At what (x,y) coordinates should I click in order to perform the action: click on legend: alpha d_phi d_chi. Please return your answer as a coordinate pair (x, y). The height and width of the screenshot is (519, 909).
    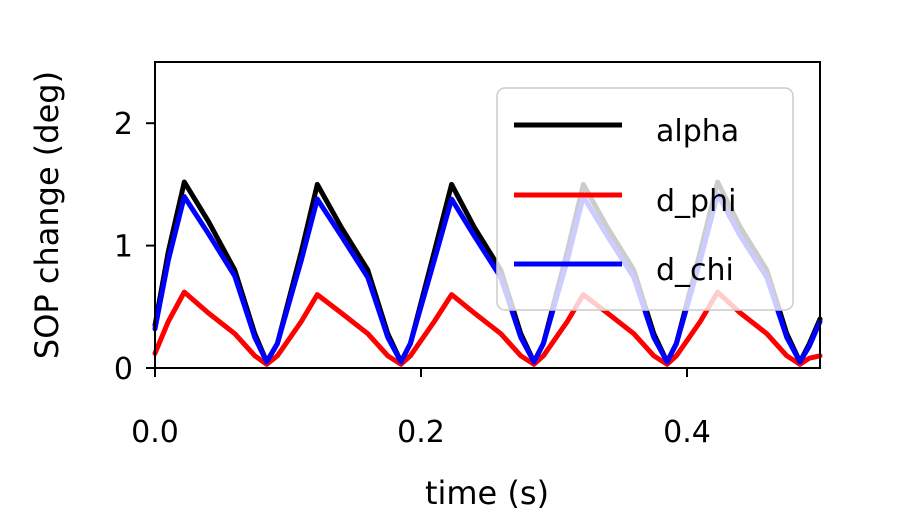
    Looking at the image, I should click on (645, 199).